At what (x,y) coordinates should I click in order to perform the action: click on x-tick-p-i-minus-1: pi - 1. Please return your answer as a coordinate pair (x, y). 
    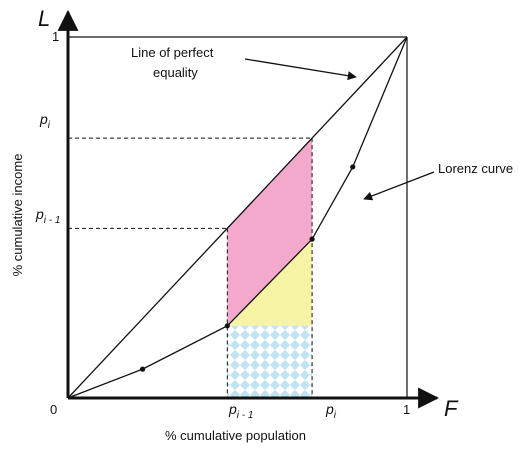
    Looking at the image, I should click on (240, 411).